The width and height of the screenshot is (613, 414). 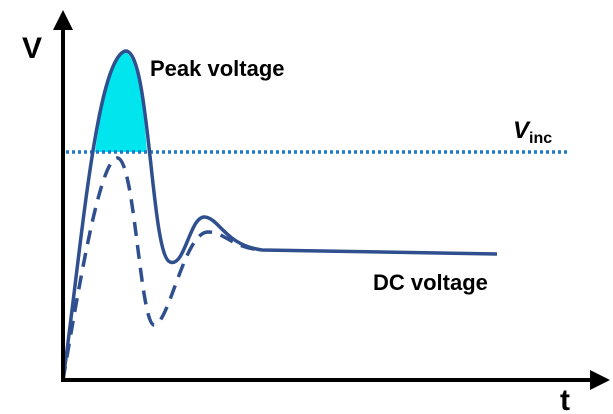 What do you see at coordinates (565, 399) in the screenshot?
I see `x-axis-label: t` at bounding box center [565, 399].